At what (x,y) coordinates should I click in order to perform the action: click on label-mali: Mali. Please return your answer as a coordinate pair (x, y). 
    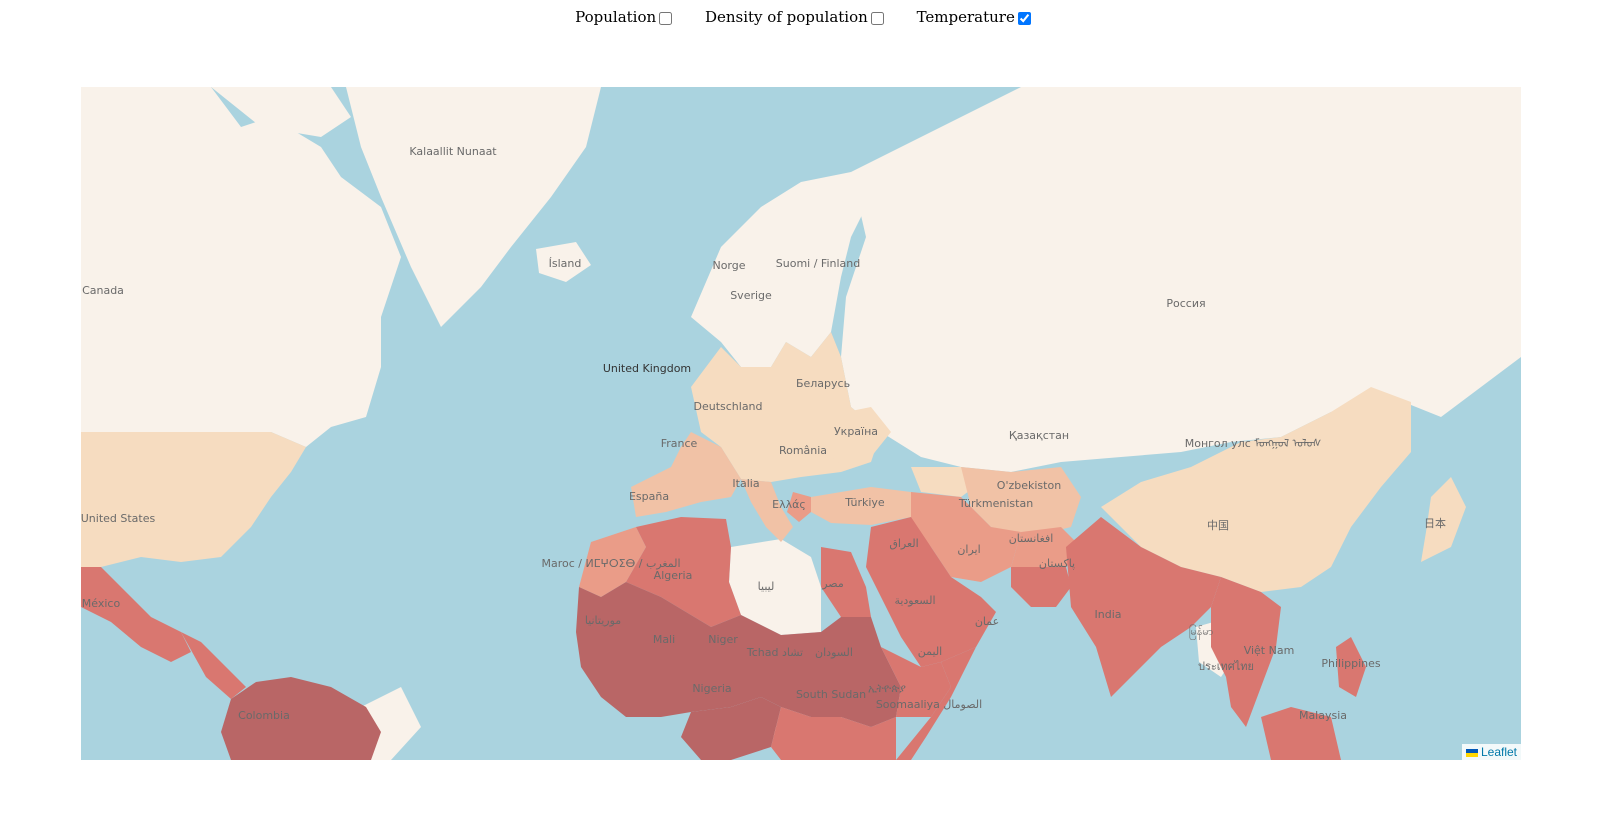
    Looking at the image, I should click on (664, 639).